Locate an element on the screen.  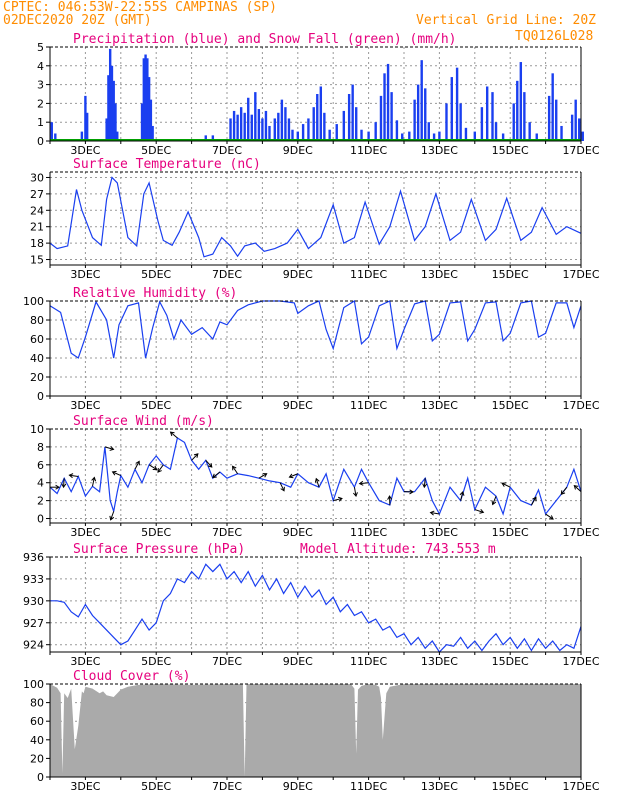
y-tick-label: 6 is located at coordinates (40, 465).